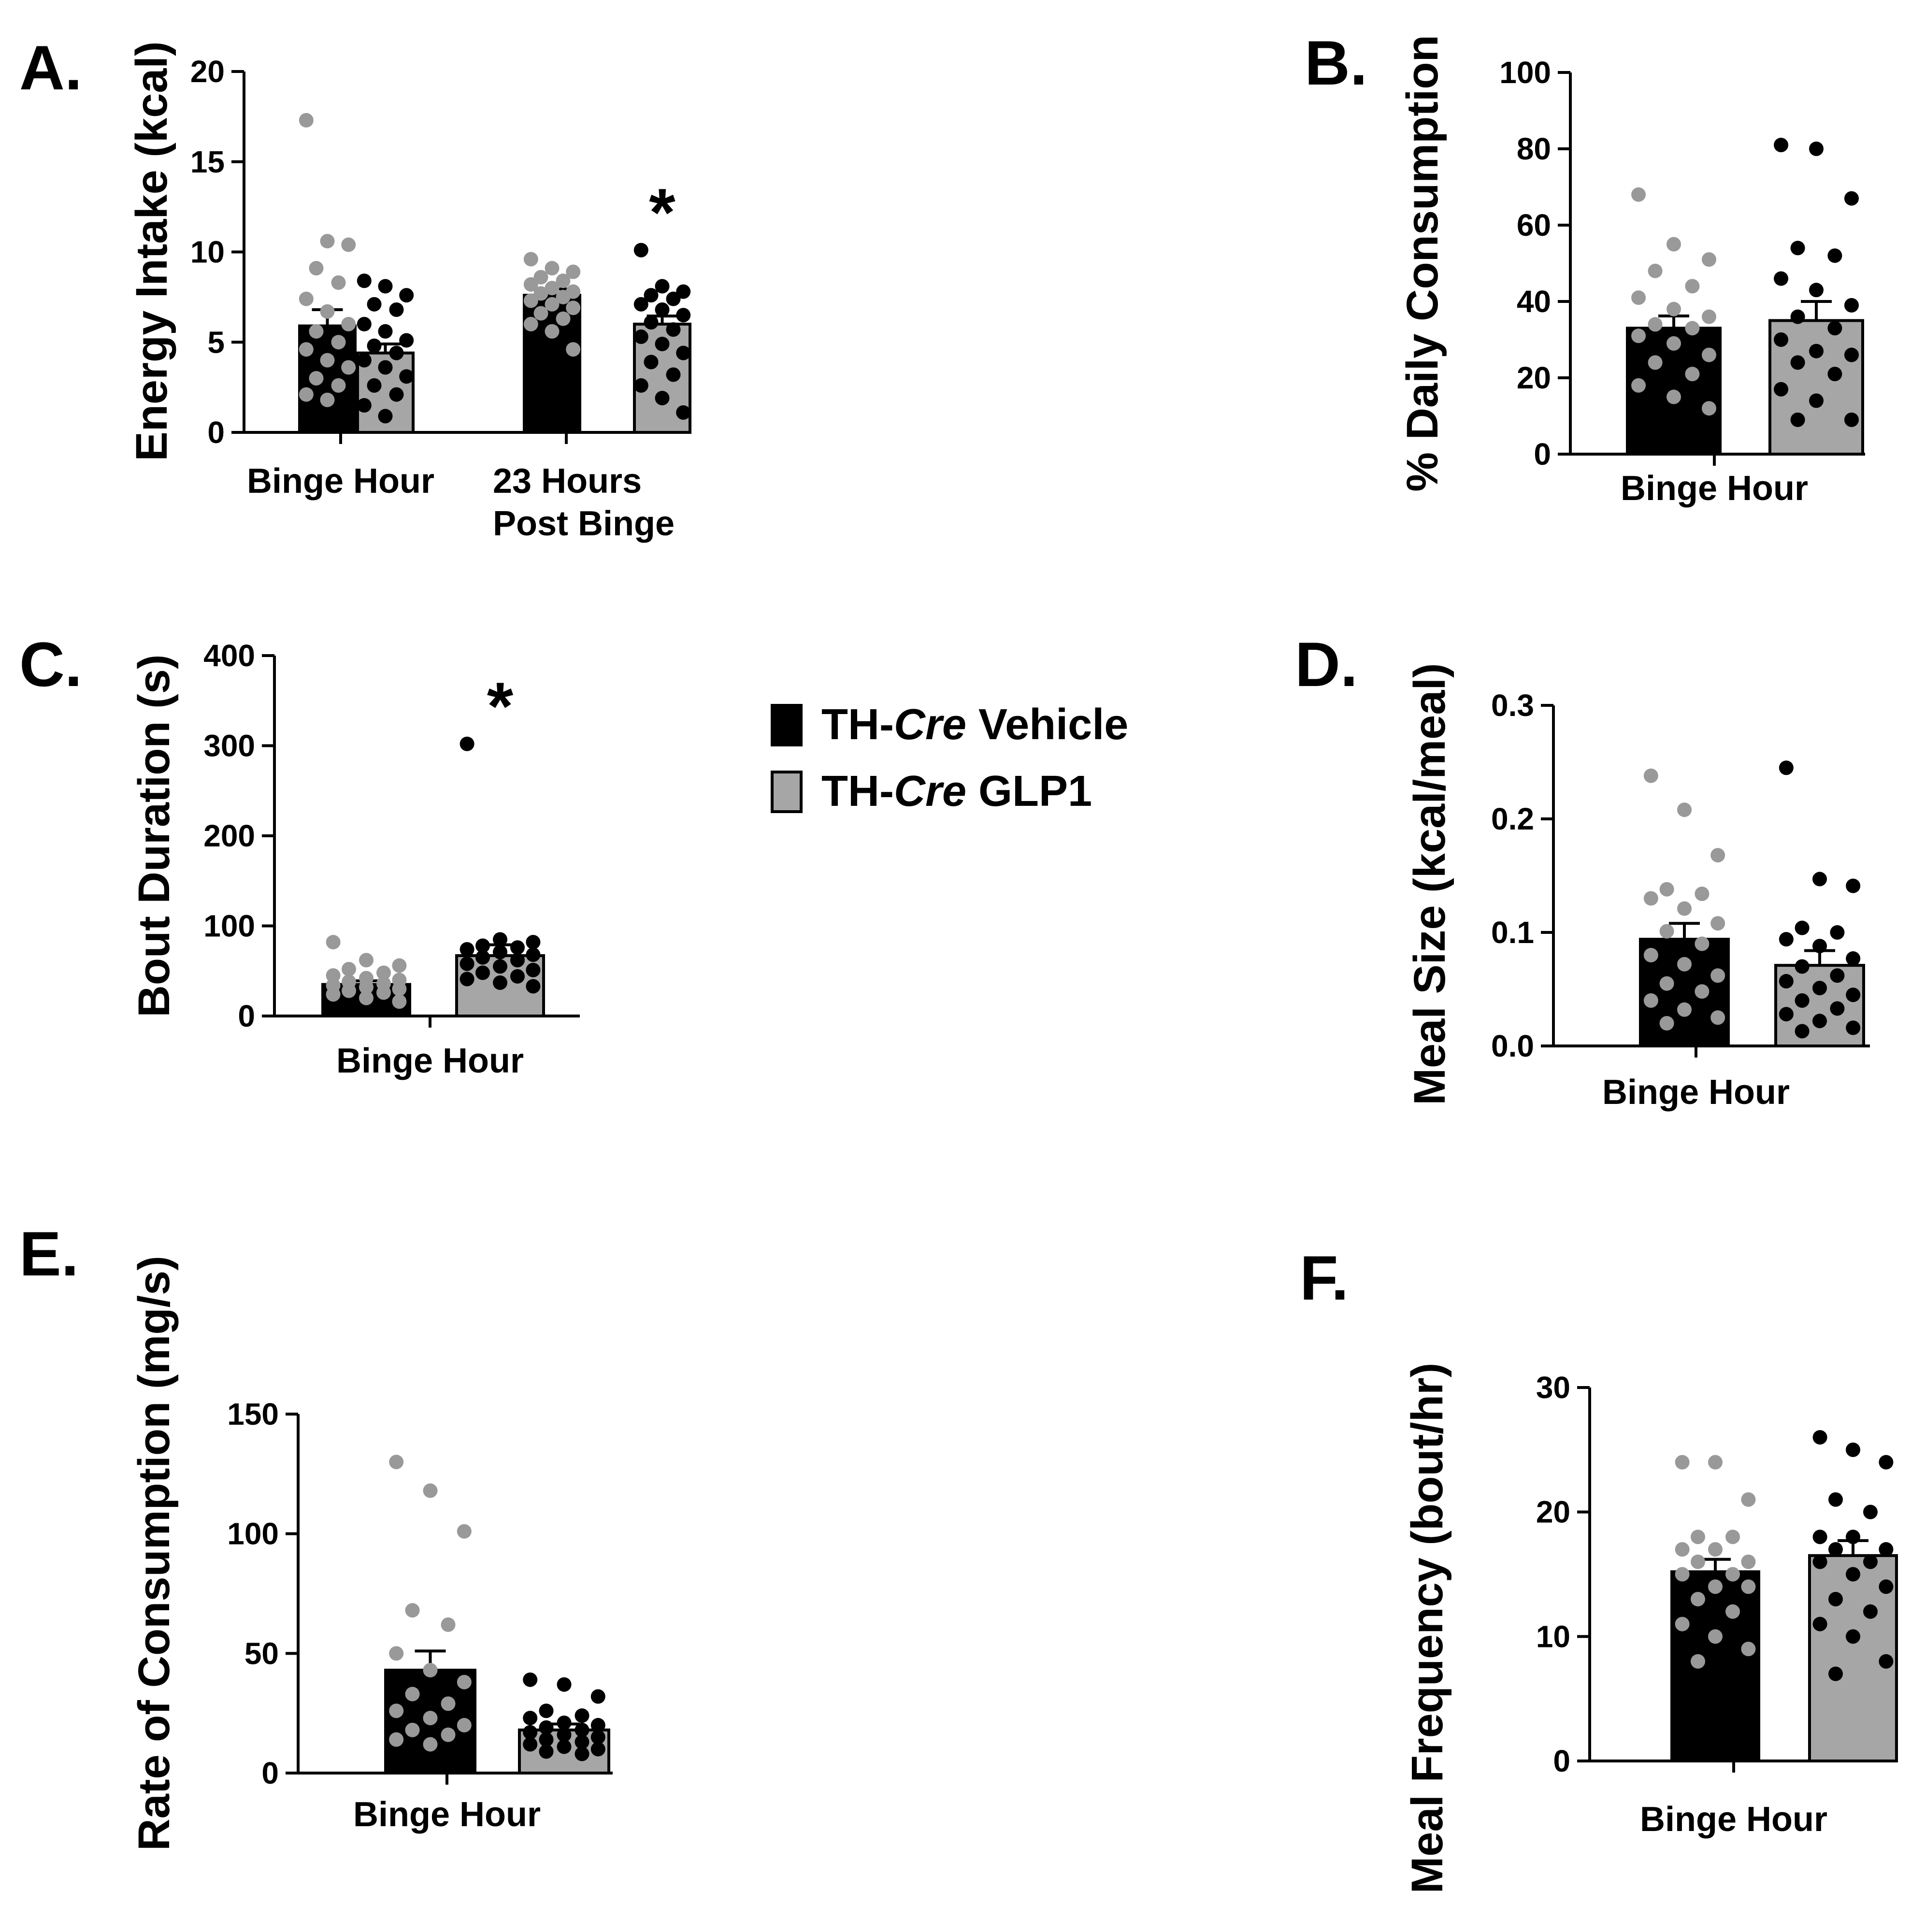 The width and height of the screenshot is (1911, 1932). What do you see at coordinates (51, 68) in the screenshot?
I see `panel-letter: A.` at bounding box center [51, 68].